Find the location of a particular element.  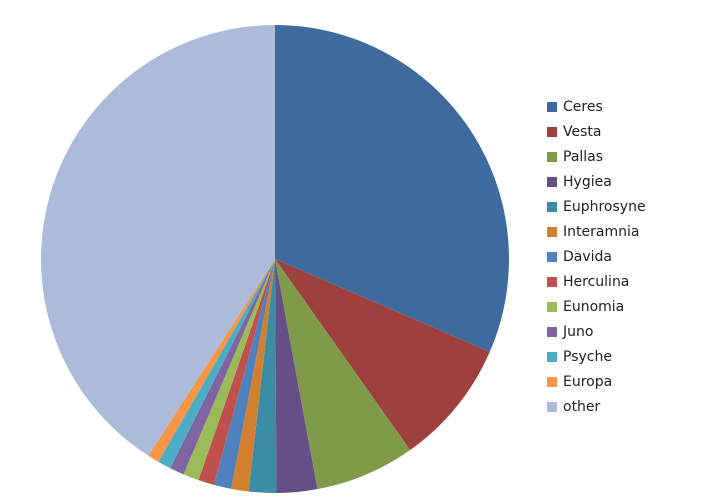

legend-label: Interamnia is located at coordinates (601, 232).